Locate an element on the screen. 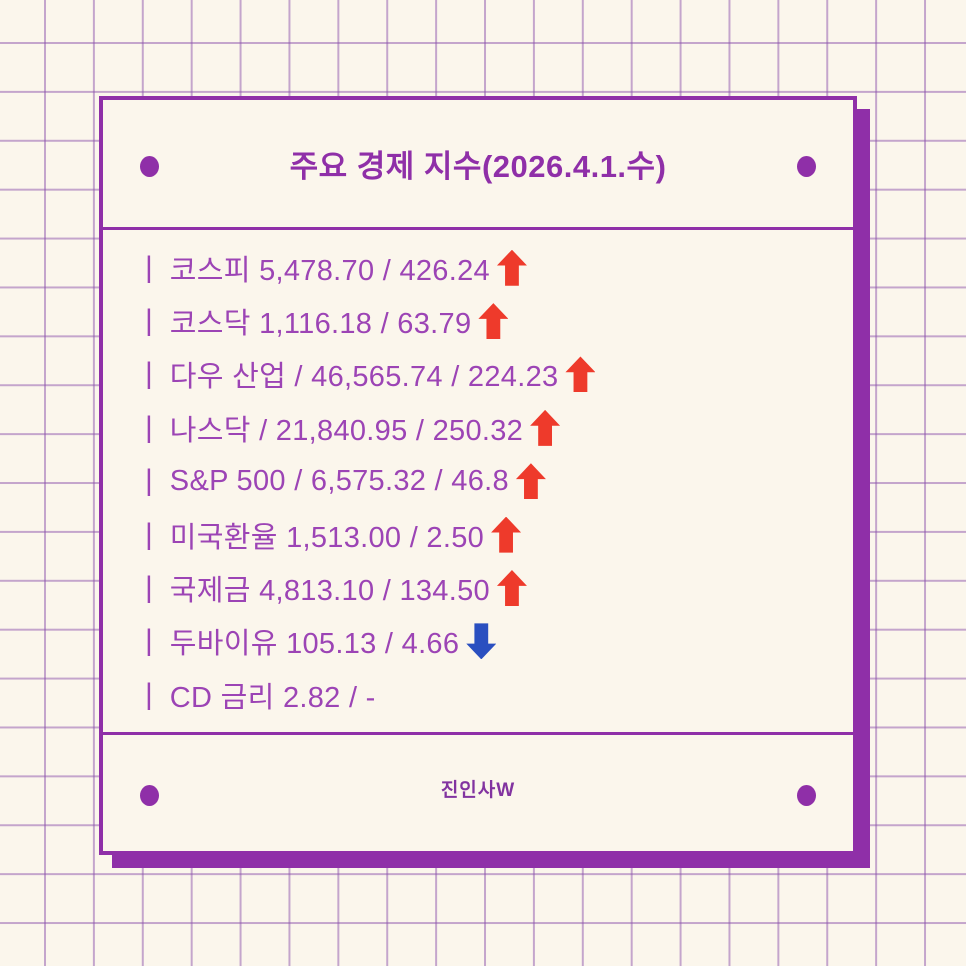 The image size is (966, 966). card-footer: 진인사W is located at coordinates (478, 793).